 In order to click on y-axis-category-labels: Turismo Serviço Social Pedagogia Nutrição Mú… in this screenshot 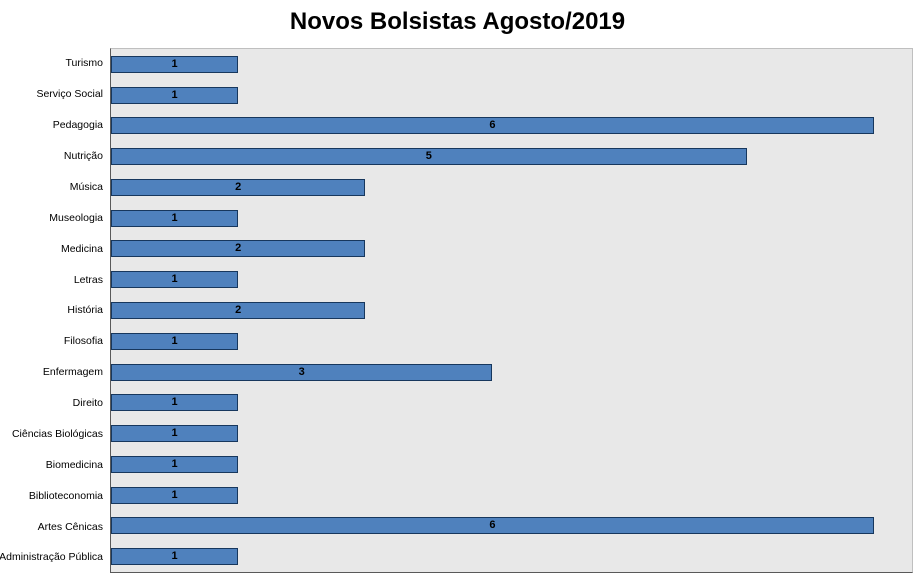, I will do `click(55, 310)`.